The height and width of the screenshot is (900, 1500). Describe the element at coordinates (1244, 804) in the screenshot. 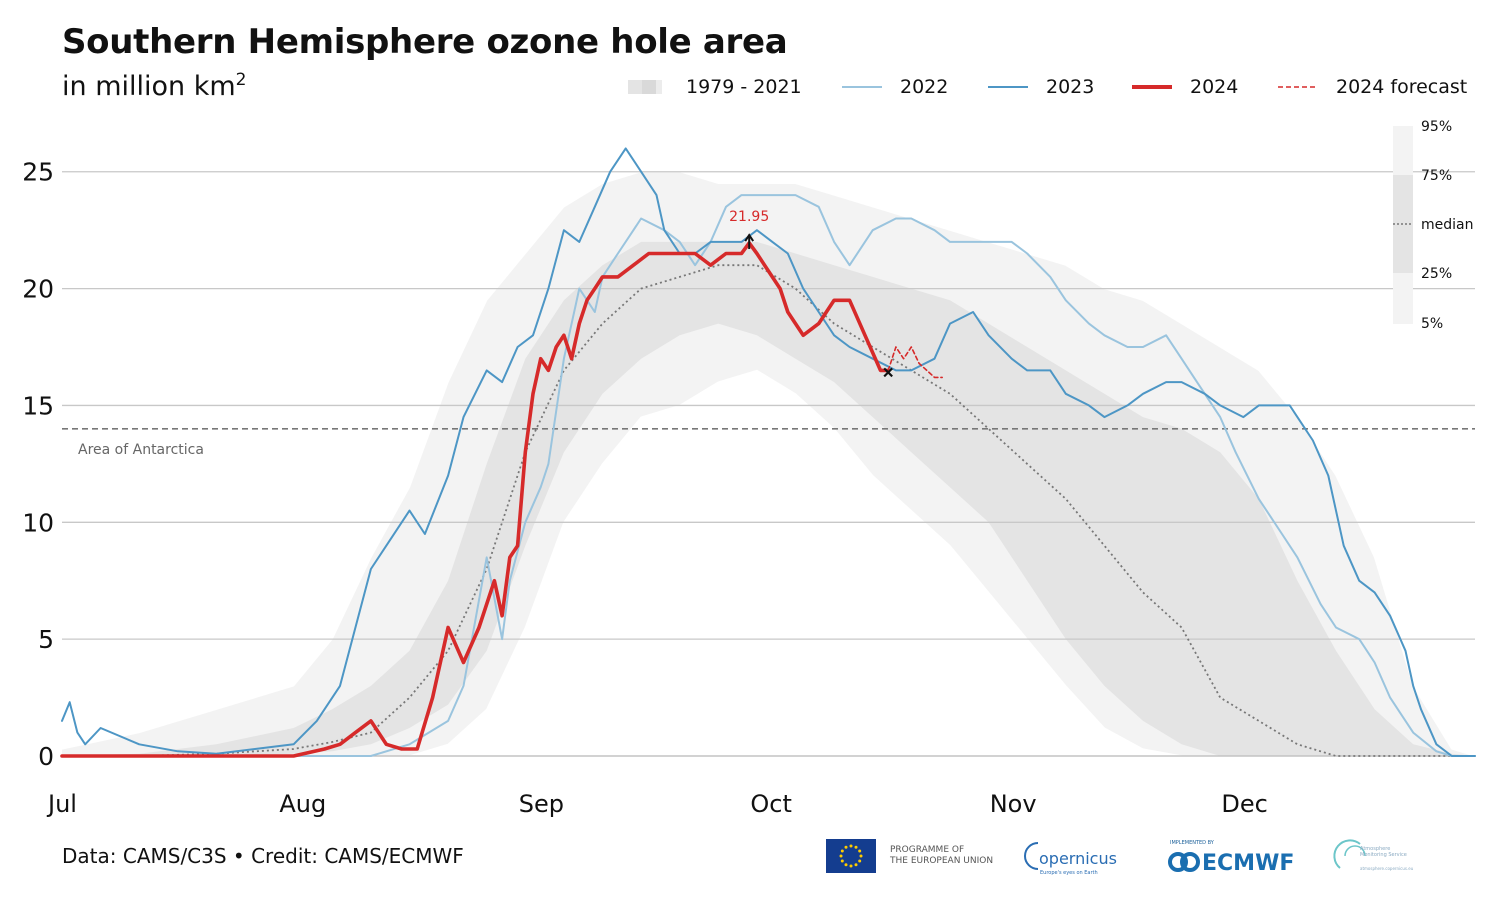

I see `x-tick-label: Dec` at that location.